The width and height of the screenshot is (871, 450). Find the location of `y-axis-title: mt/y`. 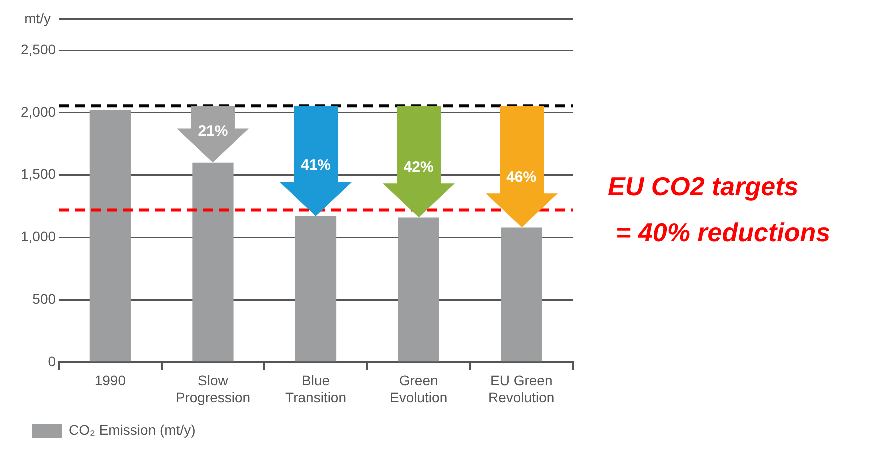

y-axis-title: mt/y is located at coordinates (38, 18).